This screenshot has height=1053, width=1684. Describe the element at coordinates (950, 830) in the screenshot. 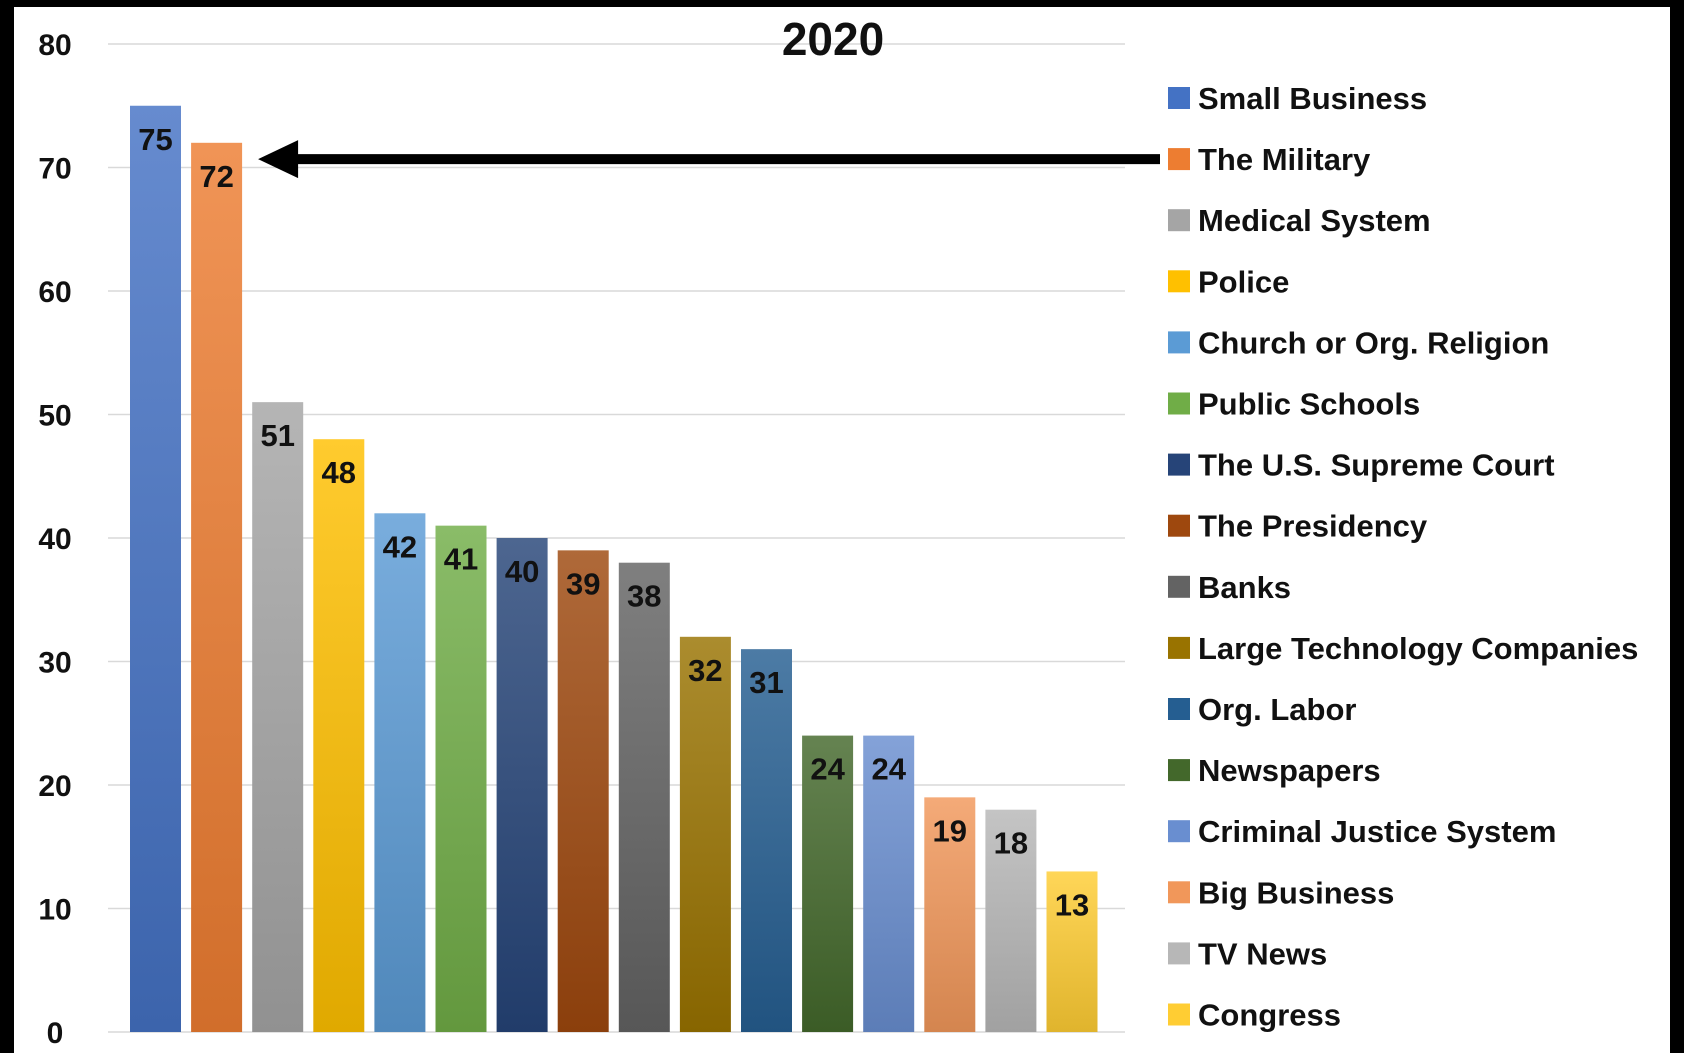

I see `bar-value-label: 19` at that location.